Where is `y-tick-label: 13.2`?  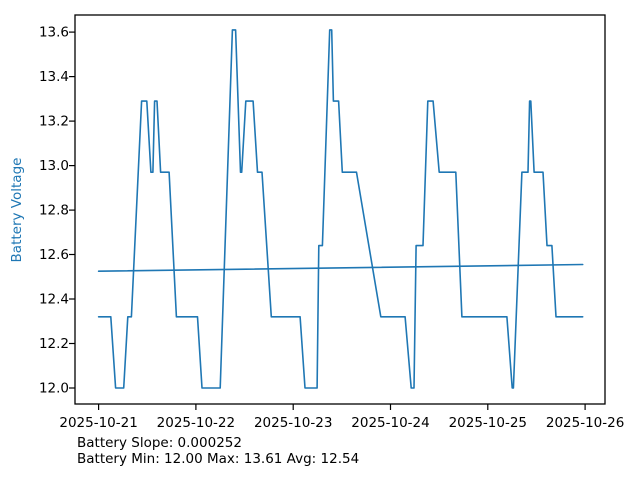 y-tick-label: 13.2 is located at coordinates (54, 122).